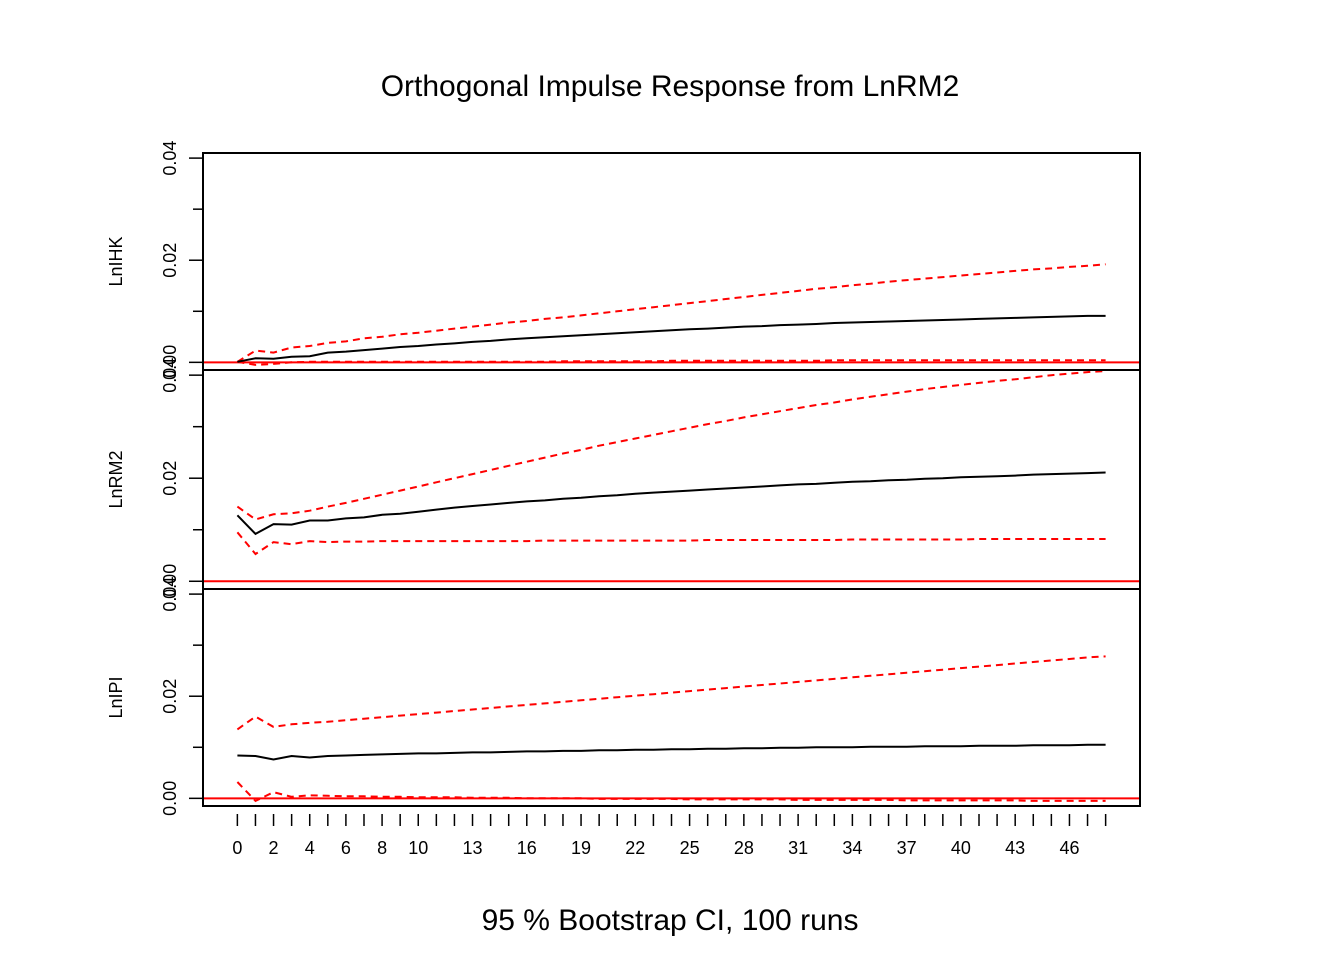 Image resolution: width=1344 pixels, height=960 pixels. I want to click on x-tick-label: 43, so click(1015, 848).